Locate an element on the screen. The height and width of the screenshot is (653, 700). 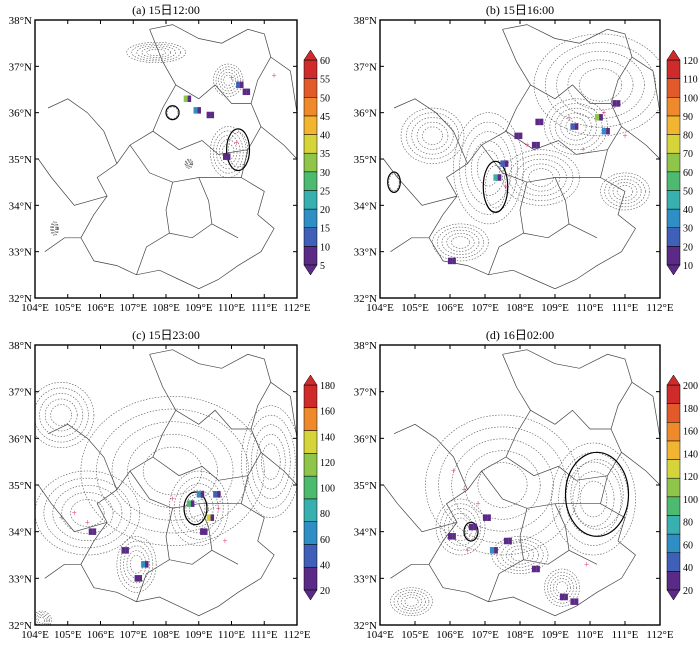
x-tick-label: 110°E is located at coordinates (231, 635).